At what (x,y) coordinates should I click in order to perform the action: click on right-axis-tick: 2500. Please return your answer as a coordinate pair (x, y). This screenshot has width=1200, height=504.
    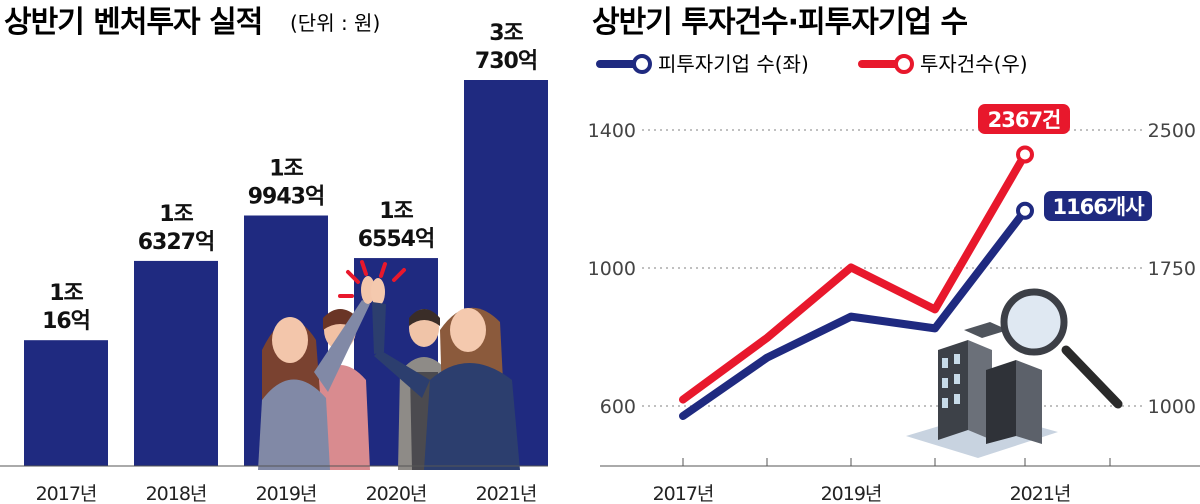
    Looking at the image, I should click on (1172, 131).